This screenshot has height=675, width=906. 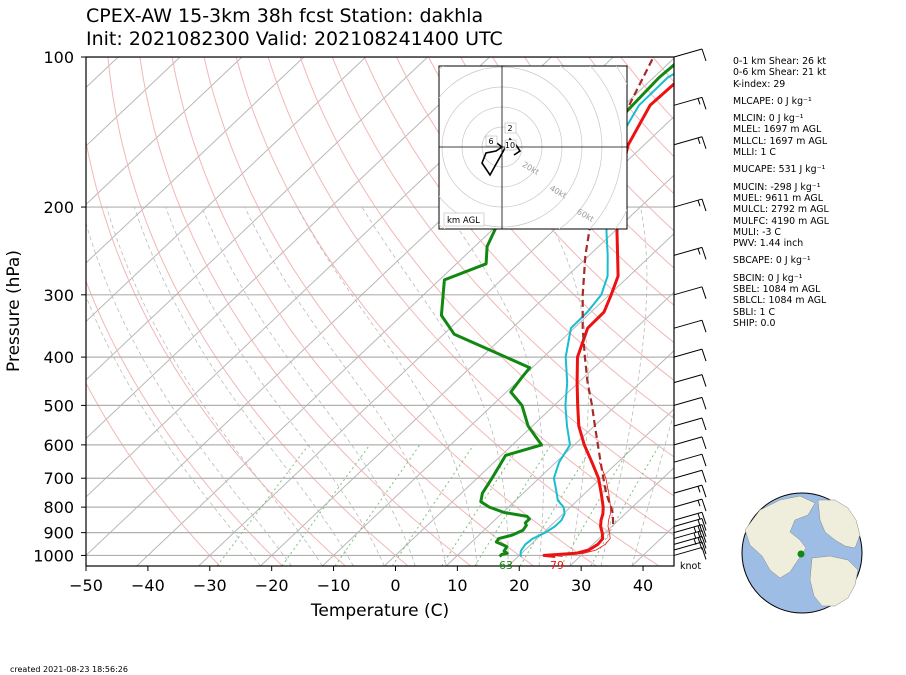 What do you see at coordinates (777, 290) in the screenshot?
I see `sounding-index-line: SBEL: 1084 m AGL` at bounding box center [777, 290].